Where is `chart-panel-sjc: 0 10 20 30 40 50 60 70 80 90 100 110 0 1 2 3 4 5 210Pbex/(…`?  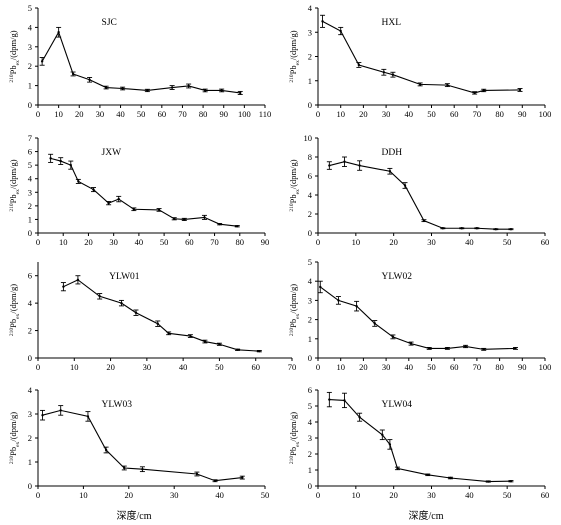
chart-panel-sjc: 0 10 20 30 40 50 60 70 80 90 100 110 0 1 2 3 4 5 210Pbex/(… is located at coordinates (139, 61).